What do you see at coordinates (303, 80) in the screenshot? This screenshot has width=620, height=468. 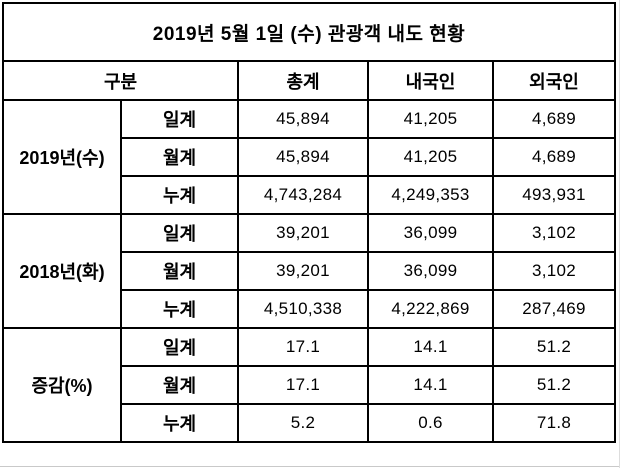 I see `header-total: 총계` at bounding box center [303, 80].